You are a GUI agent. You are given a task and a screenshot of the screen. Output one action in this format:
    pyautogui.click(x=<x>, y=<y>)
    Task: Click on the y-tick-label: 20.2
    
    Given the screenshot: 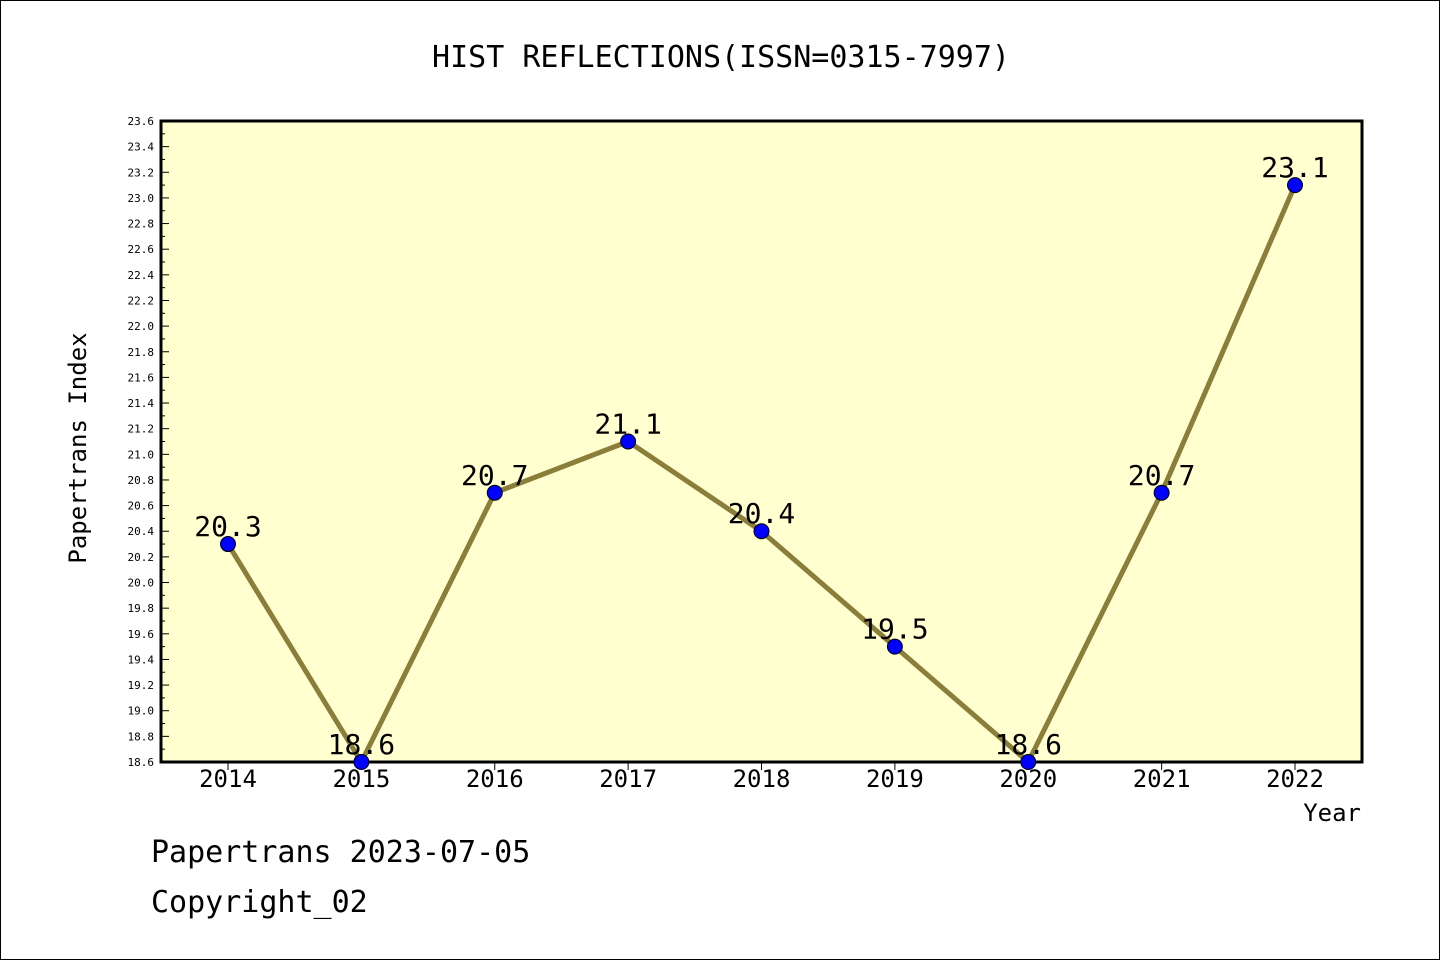 What is the action you would take?
    pyautogui.click(x=141, y=557)
    